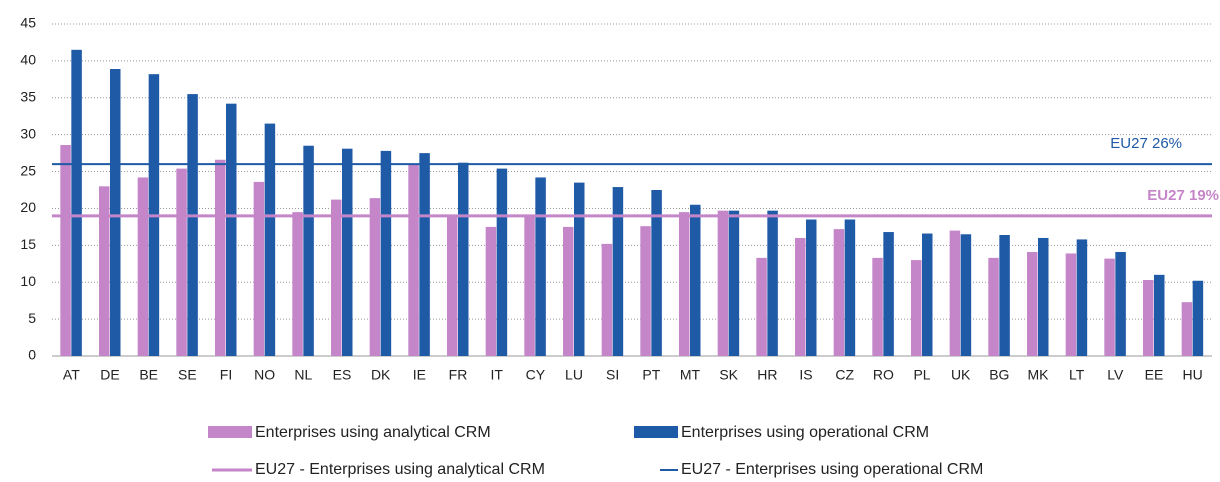 Image resolution: width=1220 pixels, height=482 pixels. What do you see at coordinates (921, 375) in the screenshot?
I see `x-tick-label: PL` at bounding box center [921, 375].